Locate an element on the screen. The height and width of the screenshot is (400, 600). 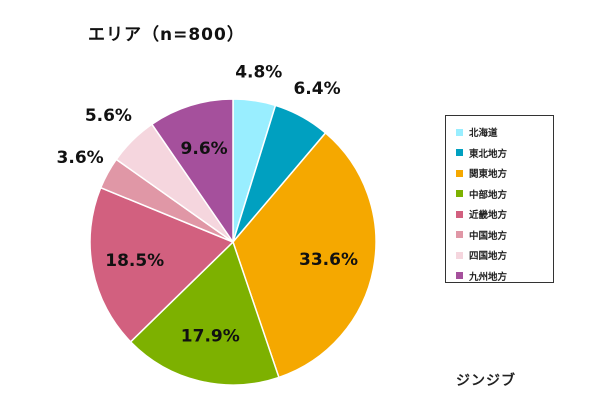
slice-label-6: 3.6% is located at coordinates (80, 158).